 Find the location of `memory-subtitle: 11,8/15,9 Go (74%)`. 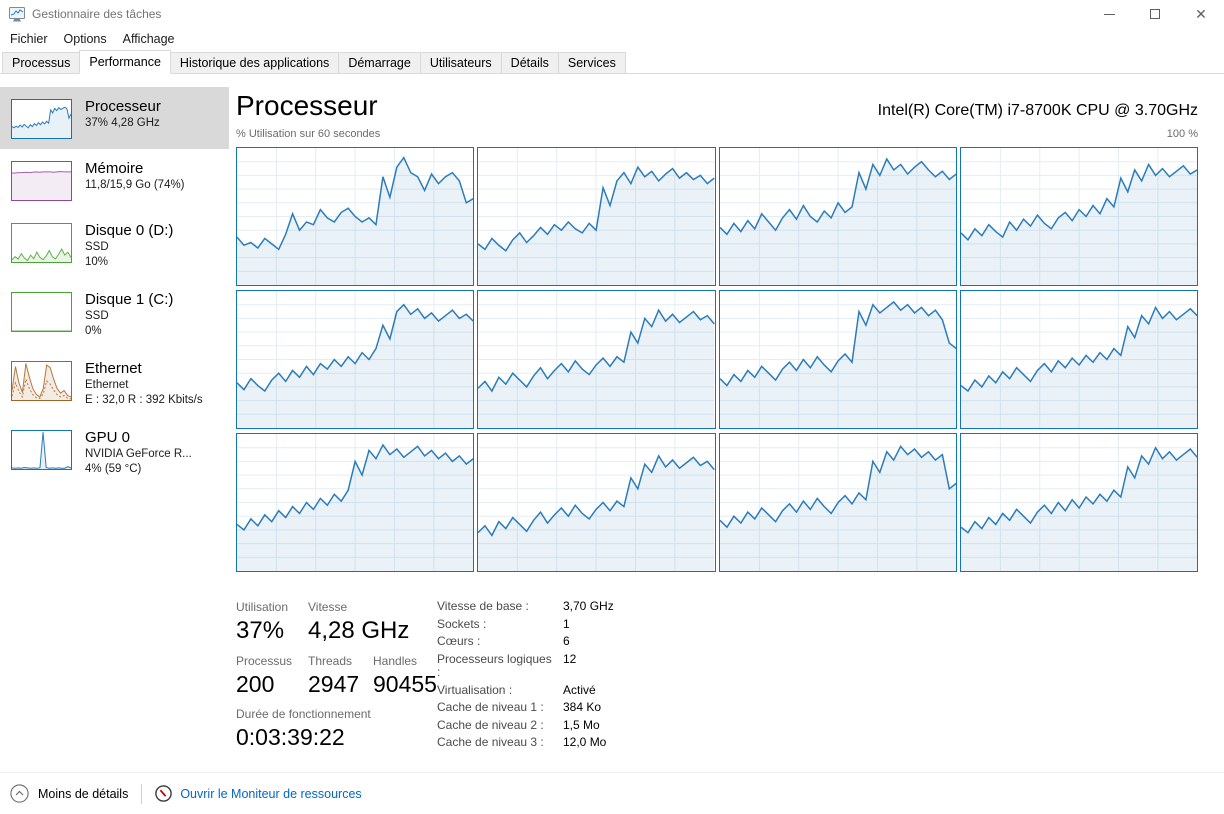

memory-subtitle: 11,8/15,9 Go (74%) is located at coordinates (135, 185).